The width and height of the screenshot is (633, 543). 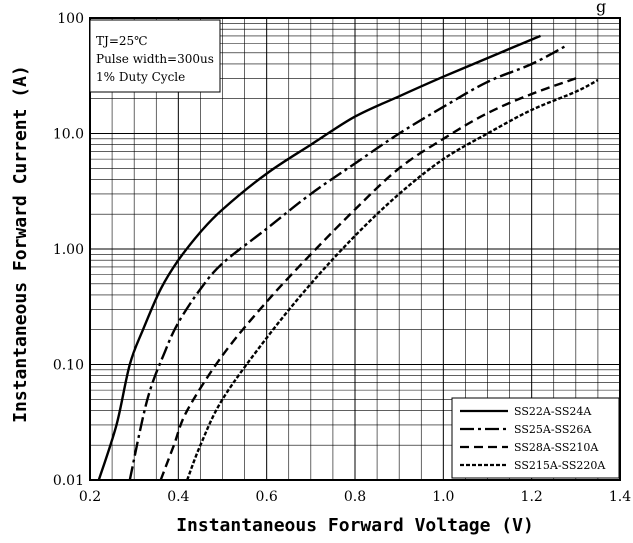 What do you see at coordinates (355, 497) in the screenshot?
I see `x-tick-label: 0.8` at bounding box center [355, 497].